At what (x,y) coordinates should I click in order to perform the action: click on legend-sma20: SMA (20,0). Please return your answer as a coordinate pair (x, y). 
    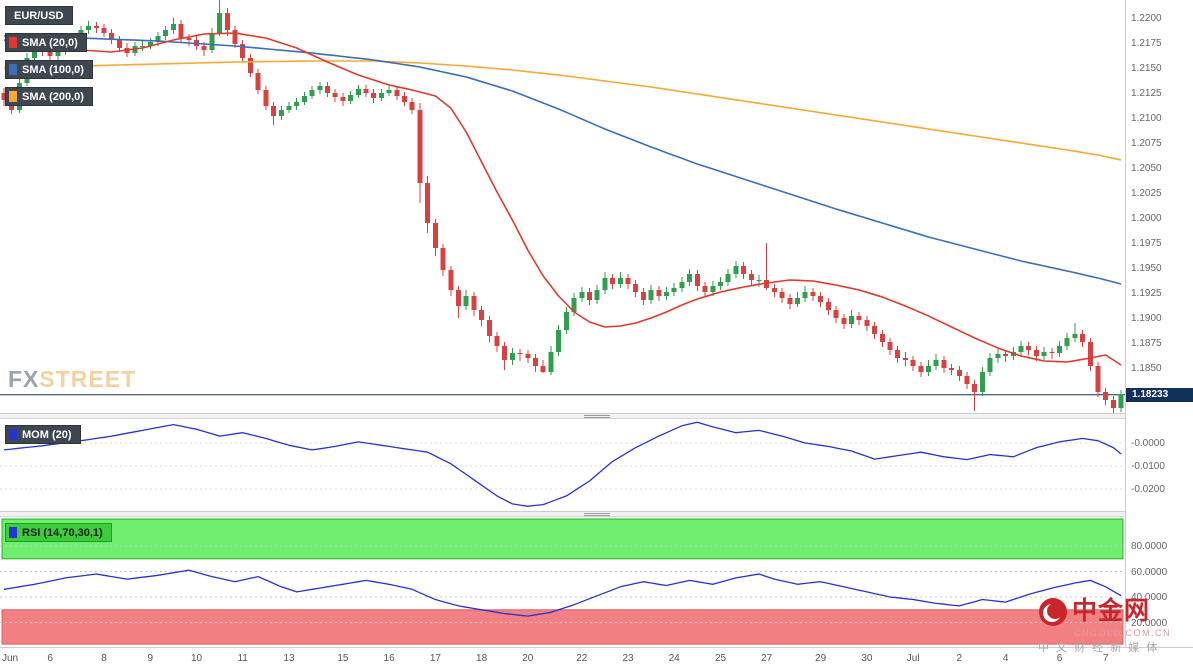
    Looking at the image, I should click on (46, 42).